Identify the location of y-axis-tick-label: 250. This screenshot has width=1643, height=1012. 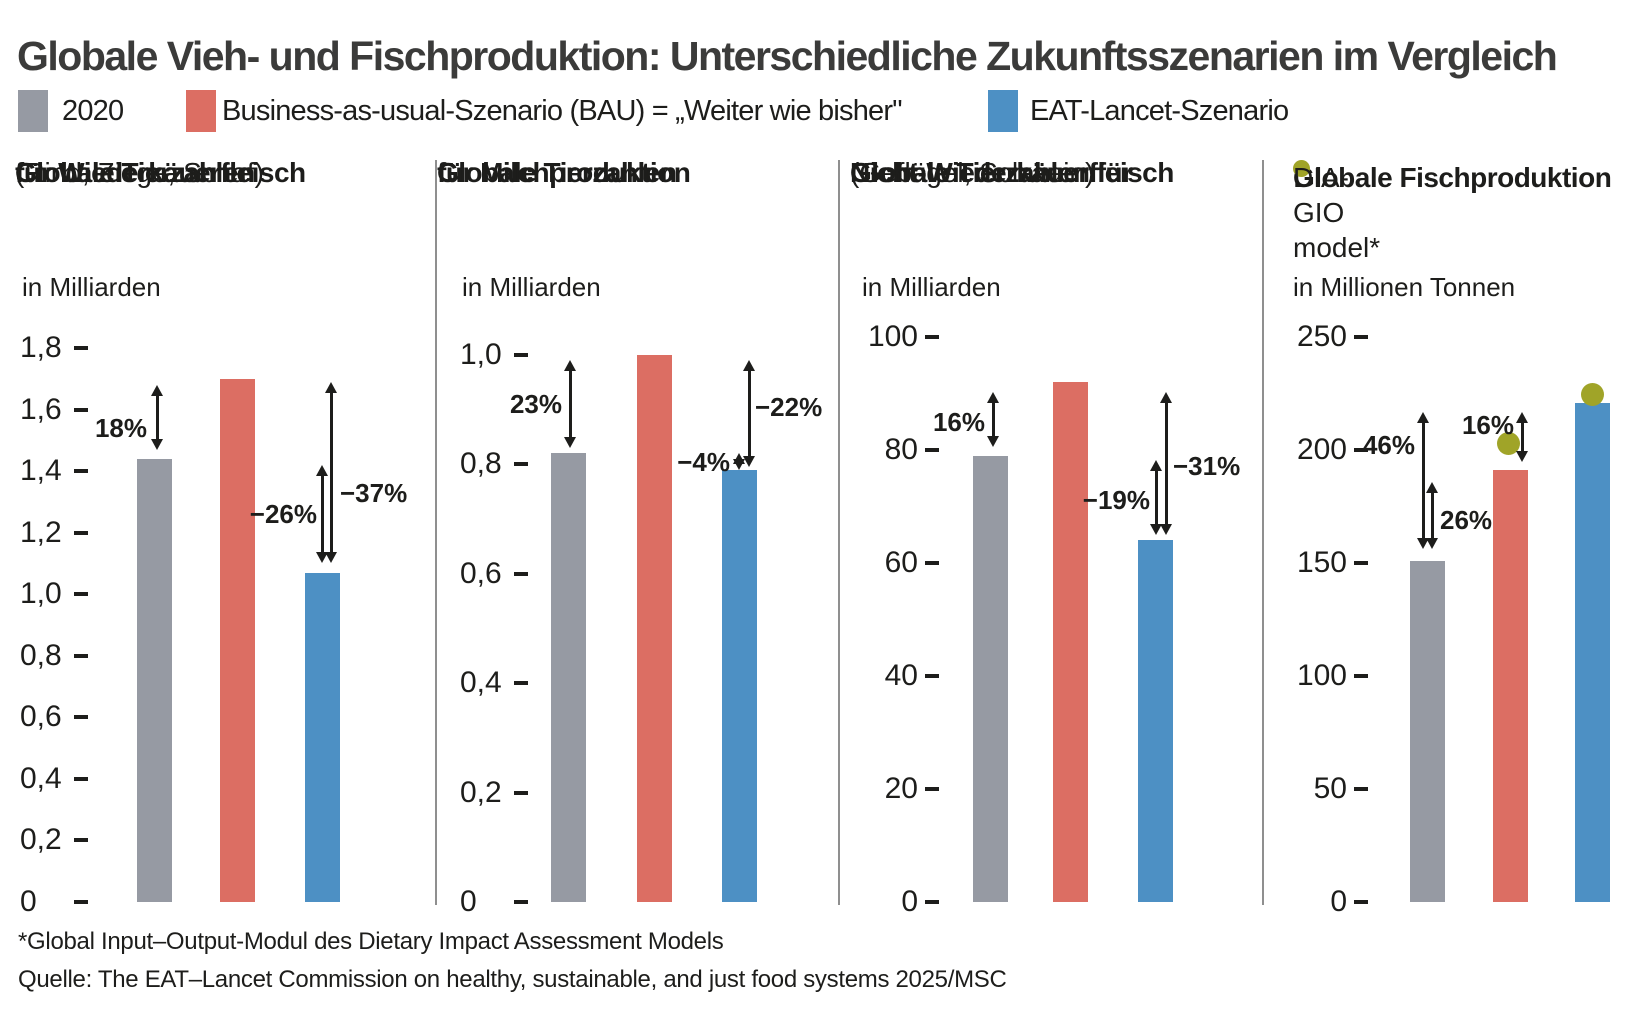
(1321, 336).